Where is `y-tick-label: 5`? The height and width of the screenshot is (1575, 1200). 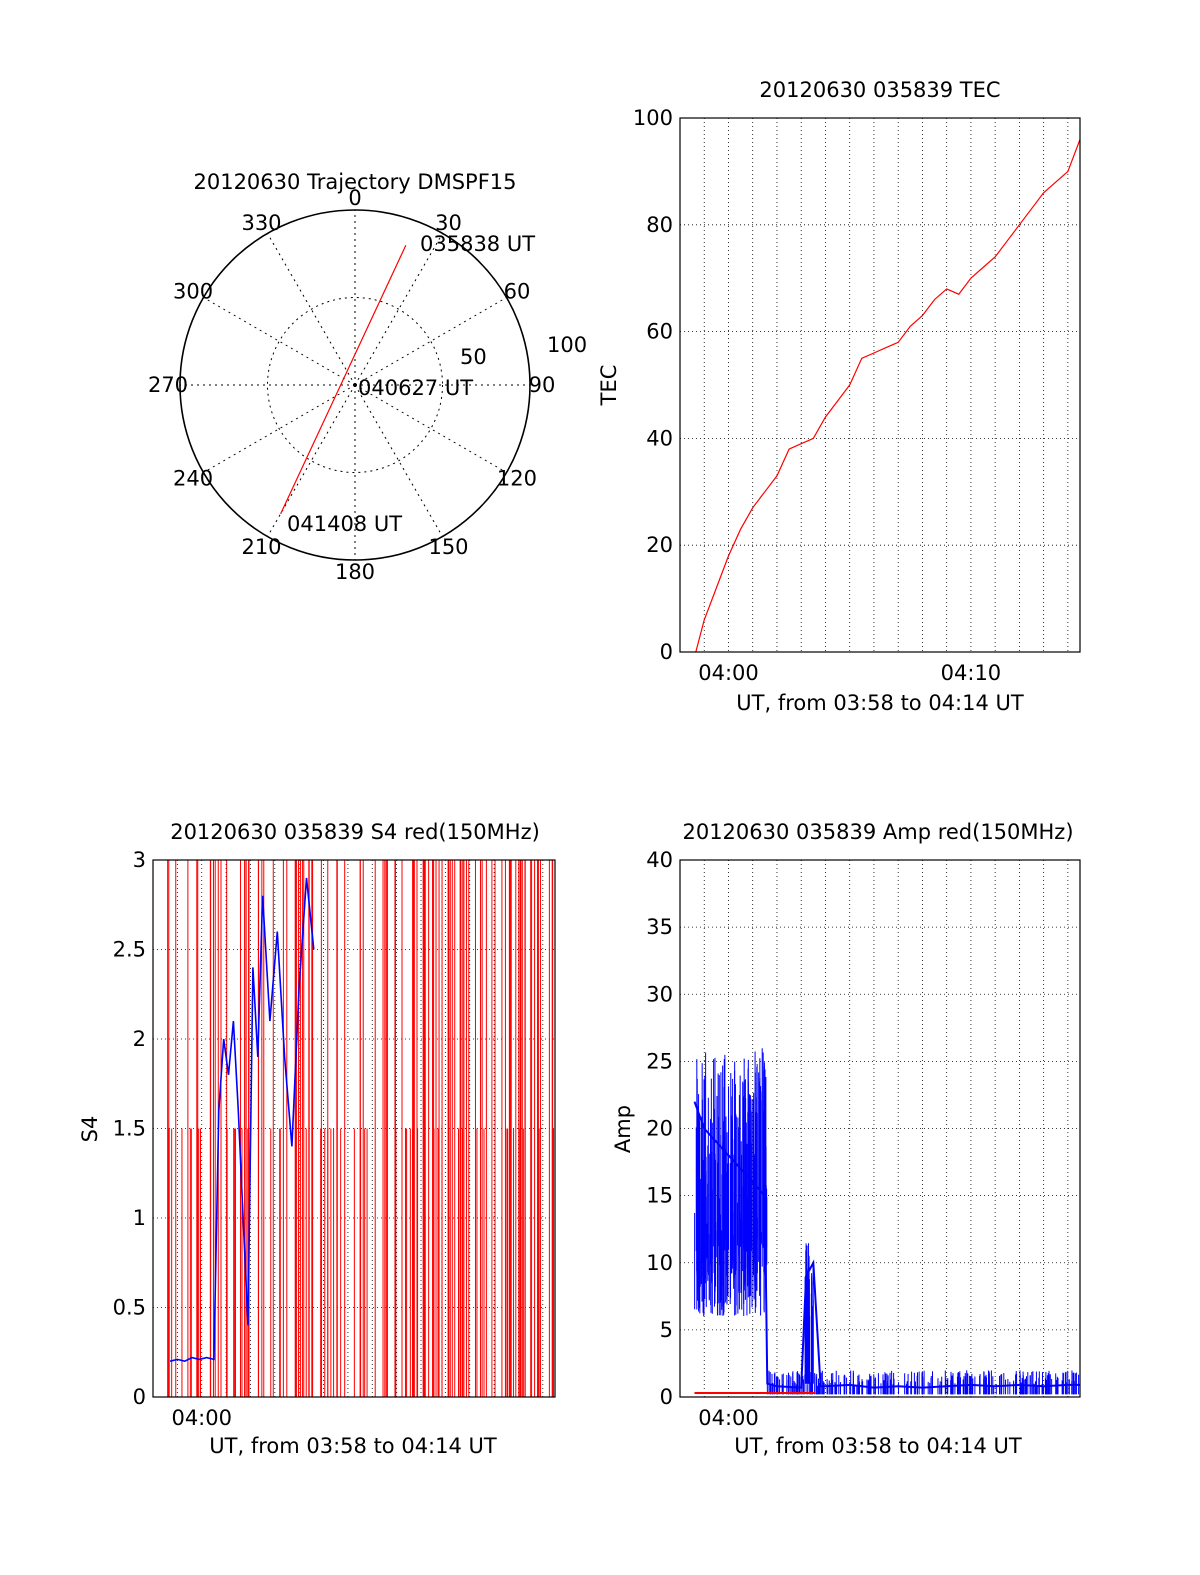
y-tick-label: 5 is located at coordinates (666, 1330).